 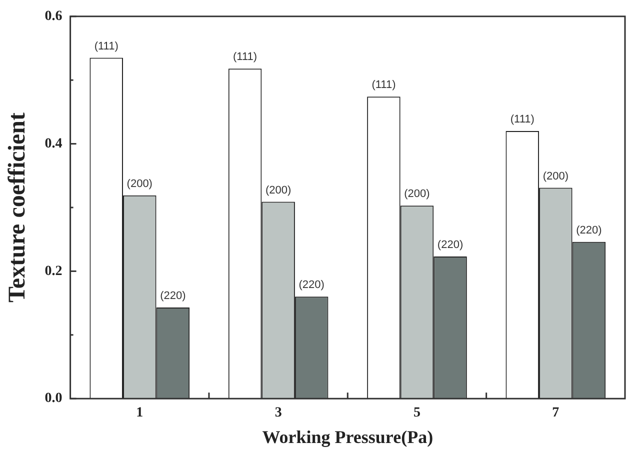 I want to click on x-tick-label: 1, so click(x=140, y=413).